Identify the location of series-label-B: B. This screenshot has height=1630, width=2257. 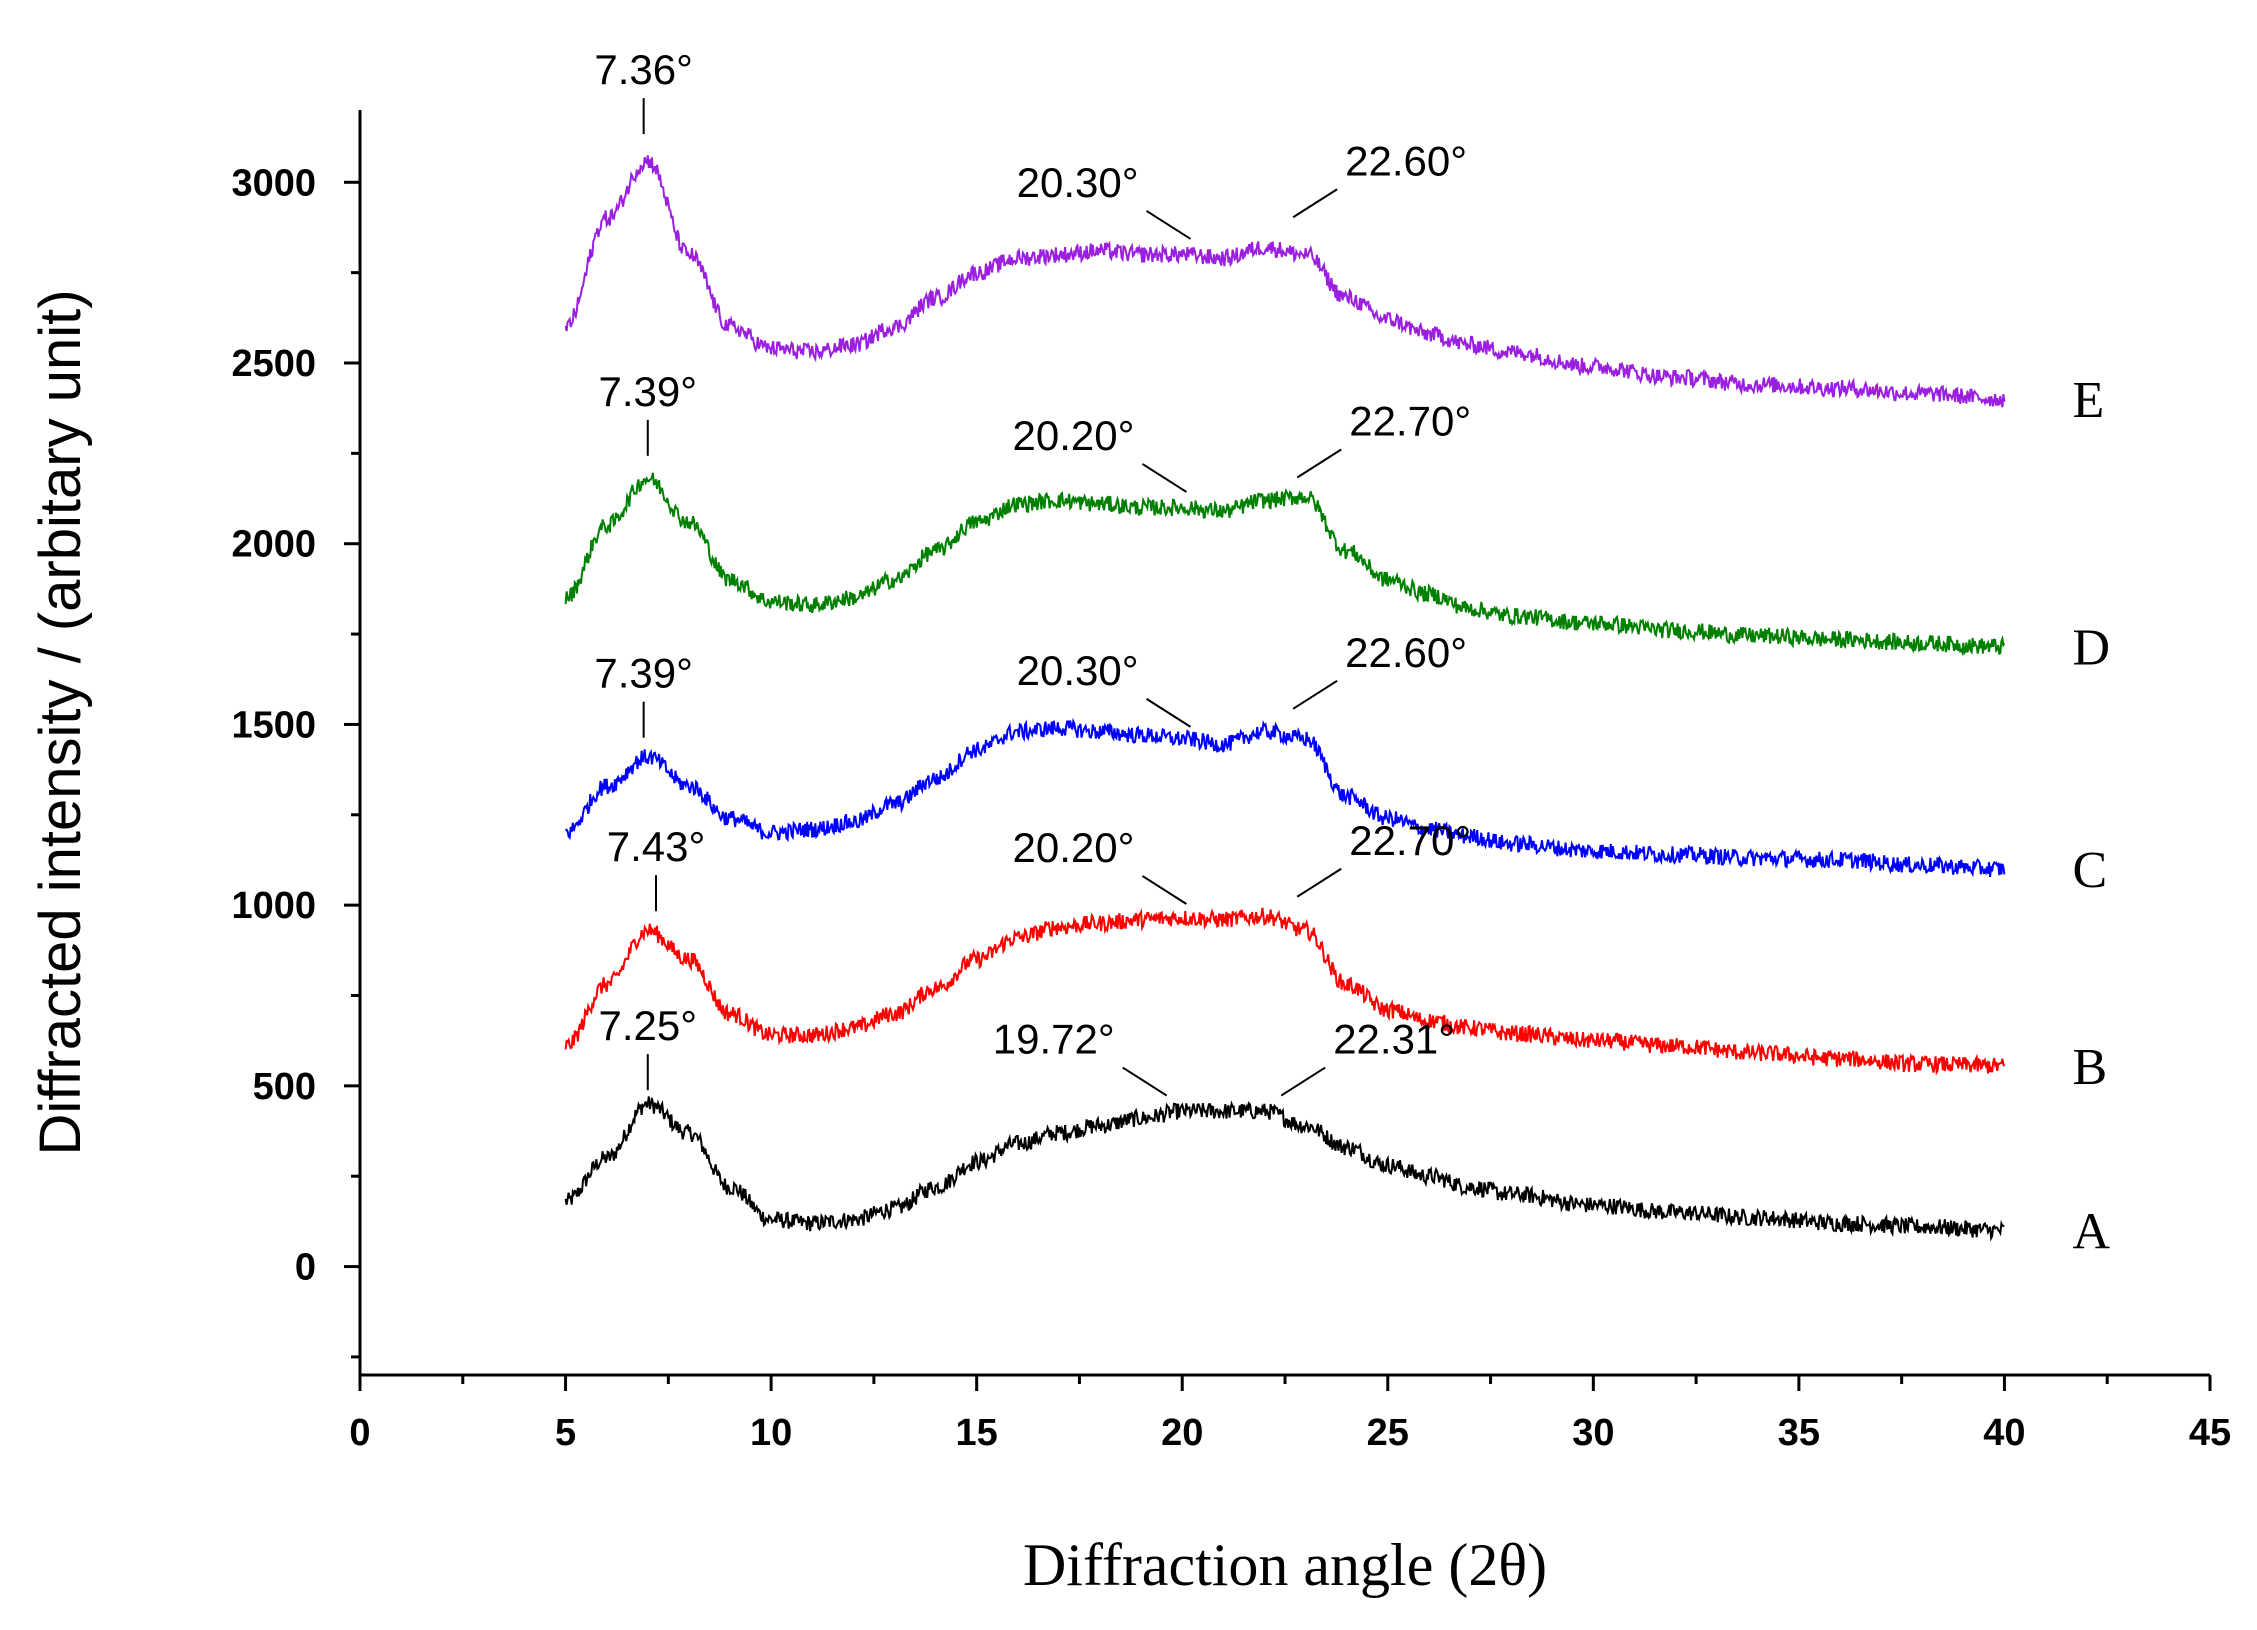
(2089, 1067).